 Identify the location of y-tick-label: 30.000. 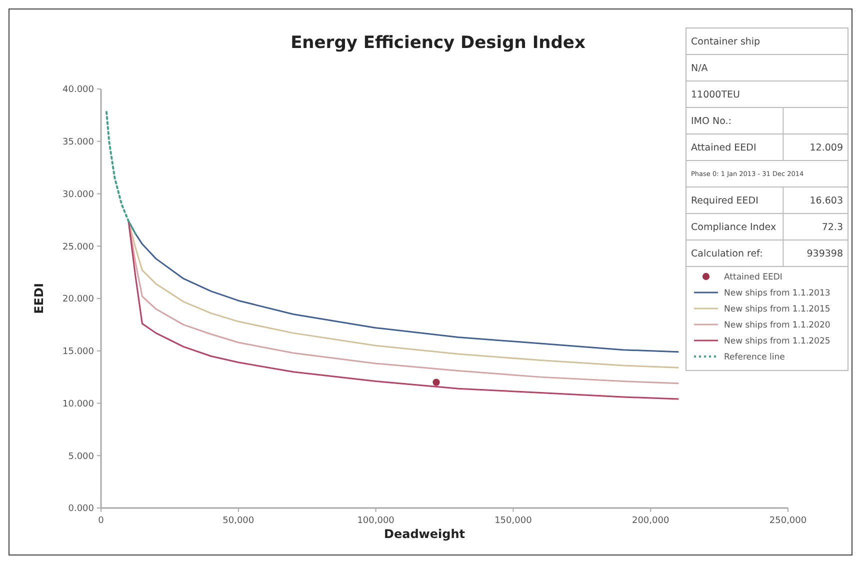
(78, 195).